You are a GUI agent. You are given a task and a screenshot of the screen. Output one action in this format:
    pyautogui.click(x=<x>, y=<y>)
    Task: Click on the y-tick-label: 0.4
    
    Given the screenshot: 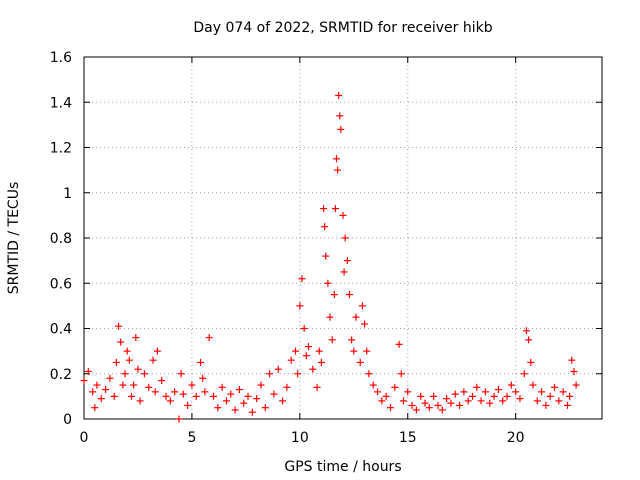 What is the action you would take?
    pyautogui.click(x=61, y=330)
    